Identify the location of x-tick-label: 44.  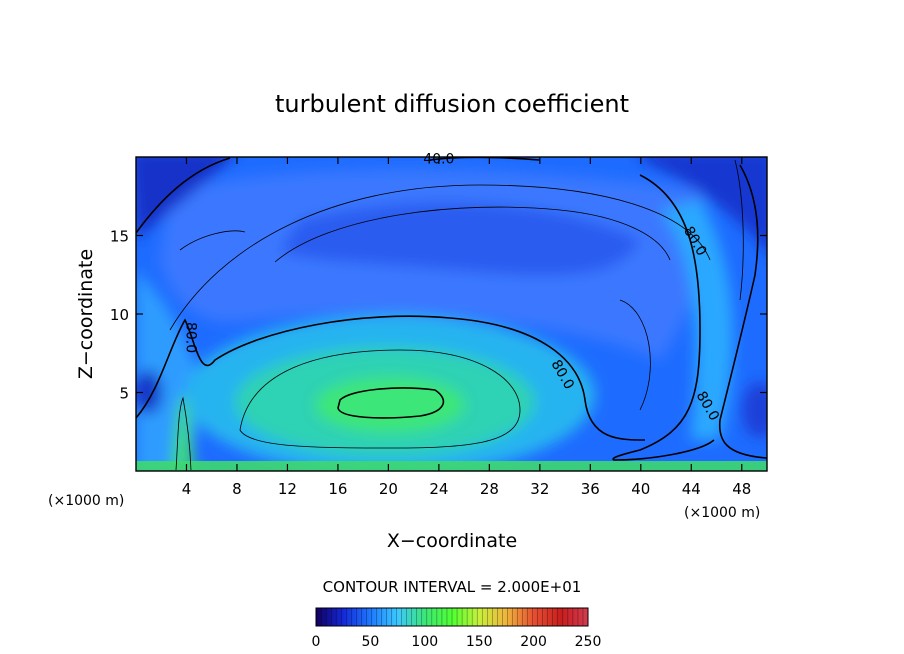
(691, 489).